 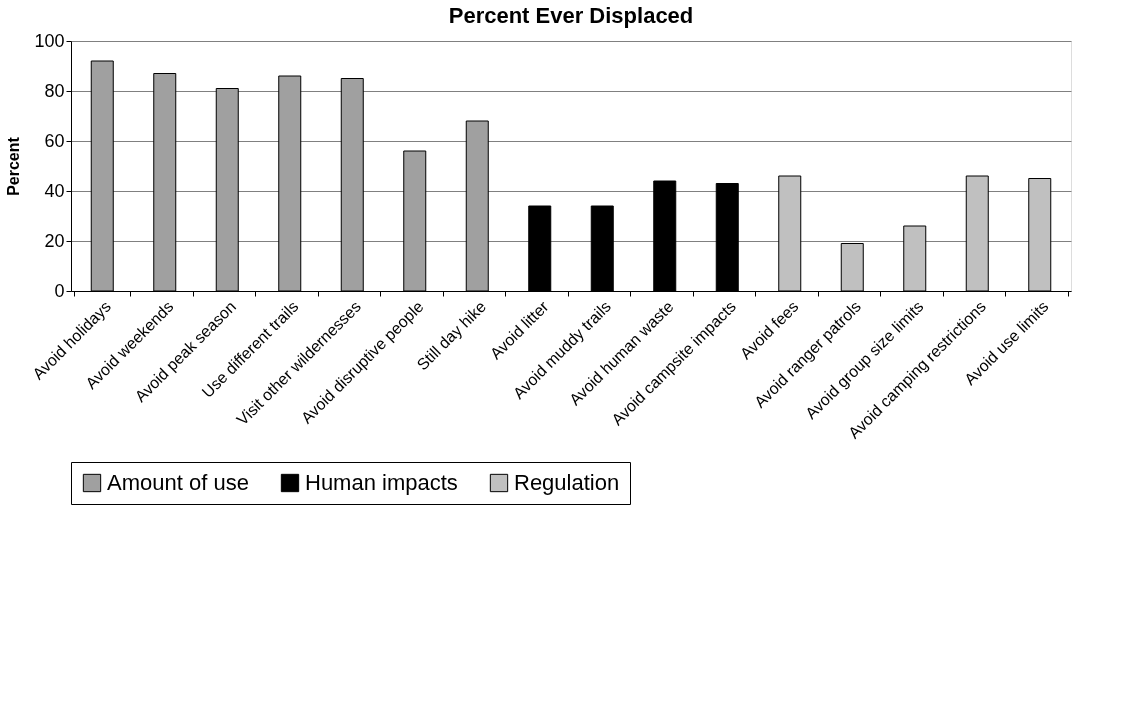 What do you see at coordinates (567, 482) in the screenshot?
I see `legend-label: Regulation` at bounding box center [567, 482].